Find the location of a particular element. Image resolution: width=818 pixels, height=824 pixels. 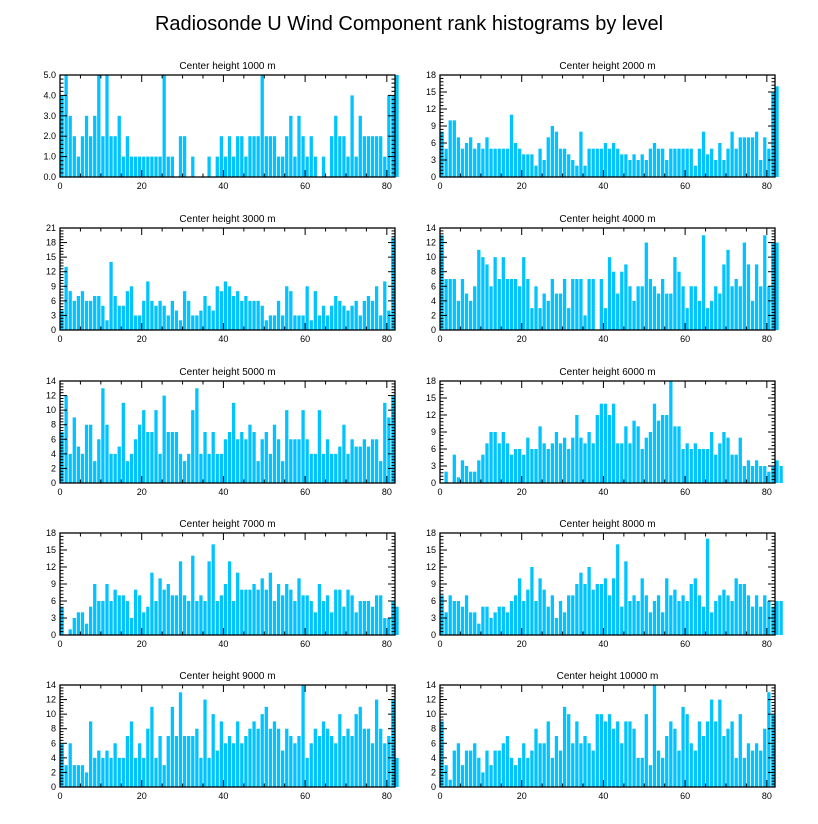

panel-title: Center height 8000 m is located at coordinates (607, 524).